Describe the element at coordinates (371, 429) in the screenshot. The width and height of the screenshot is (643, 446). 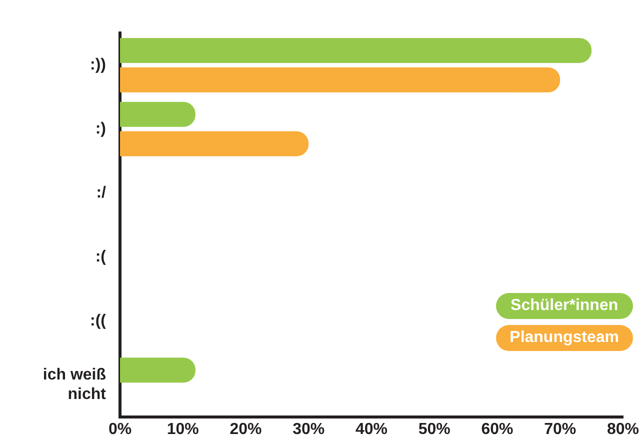
I see `x-tick-label: 40%` at that location.